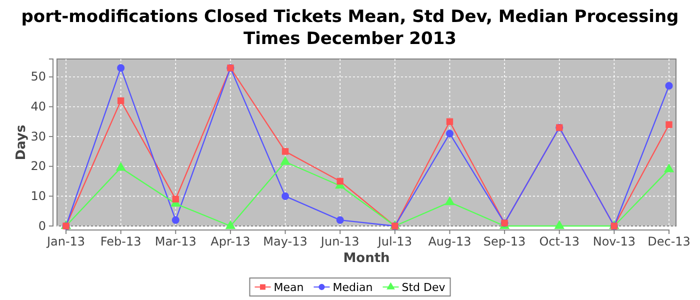 This screenshot has width=700, height=300. Describe the element at coordinates (21, 142) in the screenshot. I see `y-axis-title: Days` at that location.